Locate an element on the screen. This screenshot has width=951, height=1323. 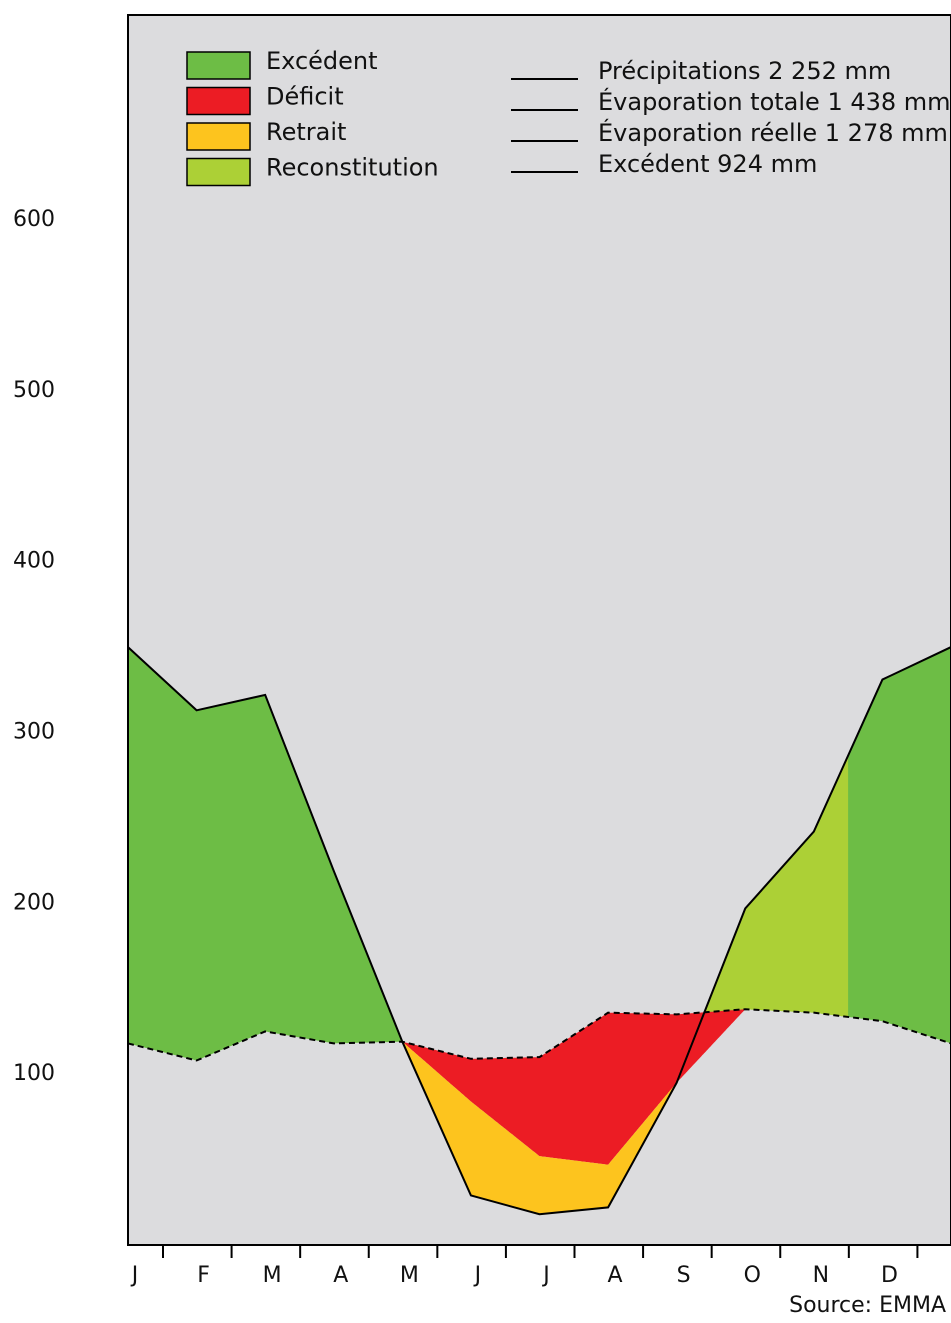
retrait-area is located at coordinates (539, 1112).